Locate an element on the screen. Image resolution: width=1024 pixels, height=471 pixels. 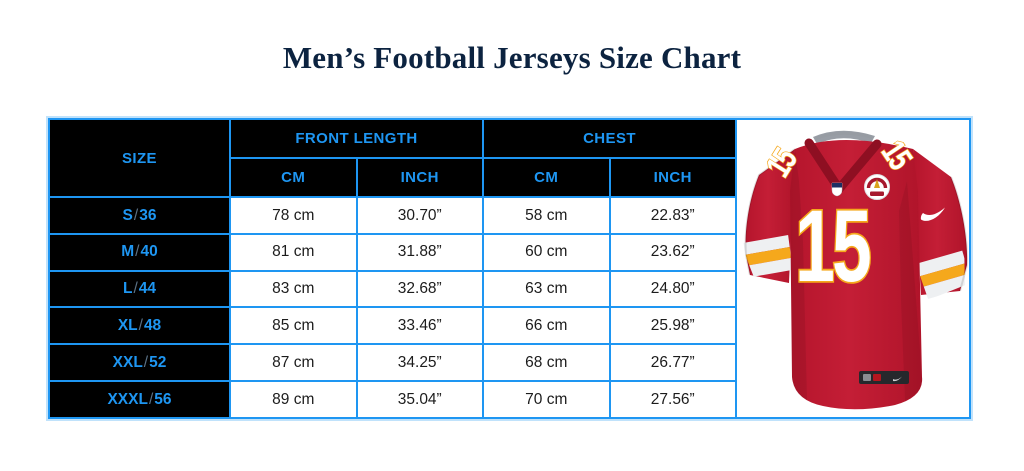
column-header-size: SIZE is located at coordinates (139, 158).